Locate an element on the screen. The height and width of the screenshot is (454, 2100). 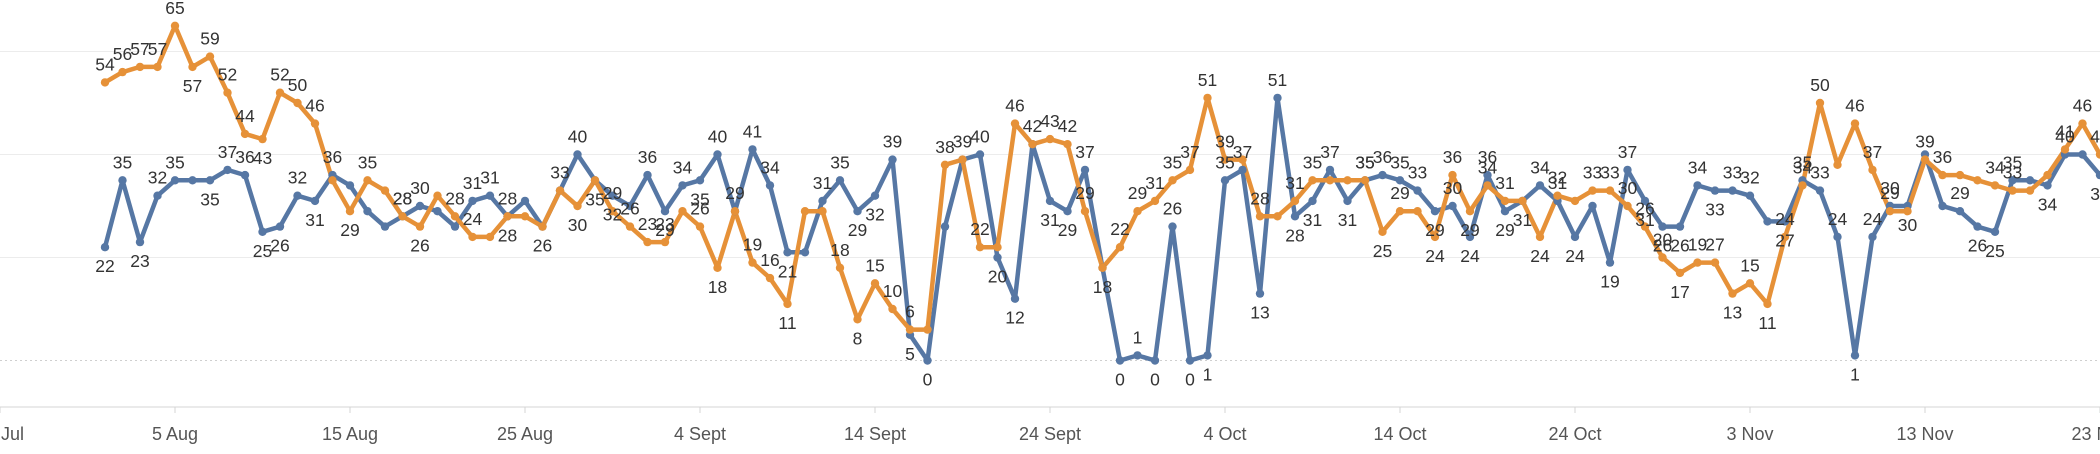
x-tick-label: 14 Sept is located at coordinates (875, 434).